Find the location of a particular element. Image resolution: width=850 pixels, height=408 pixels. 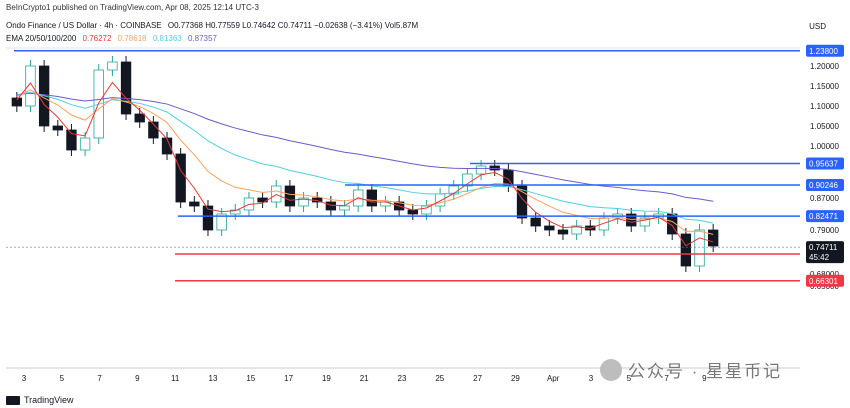

x-tick-label: 19 is located at coordinates (326, 378).